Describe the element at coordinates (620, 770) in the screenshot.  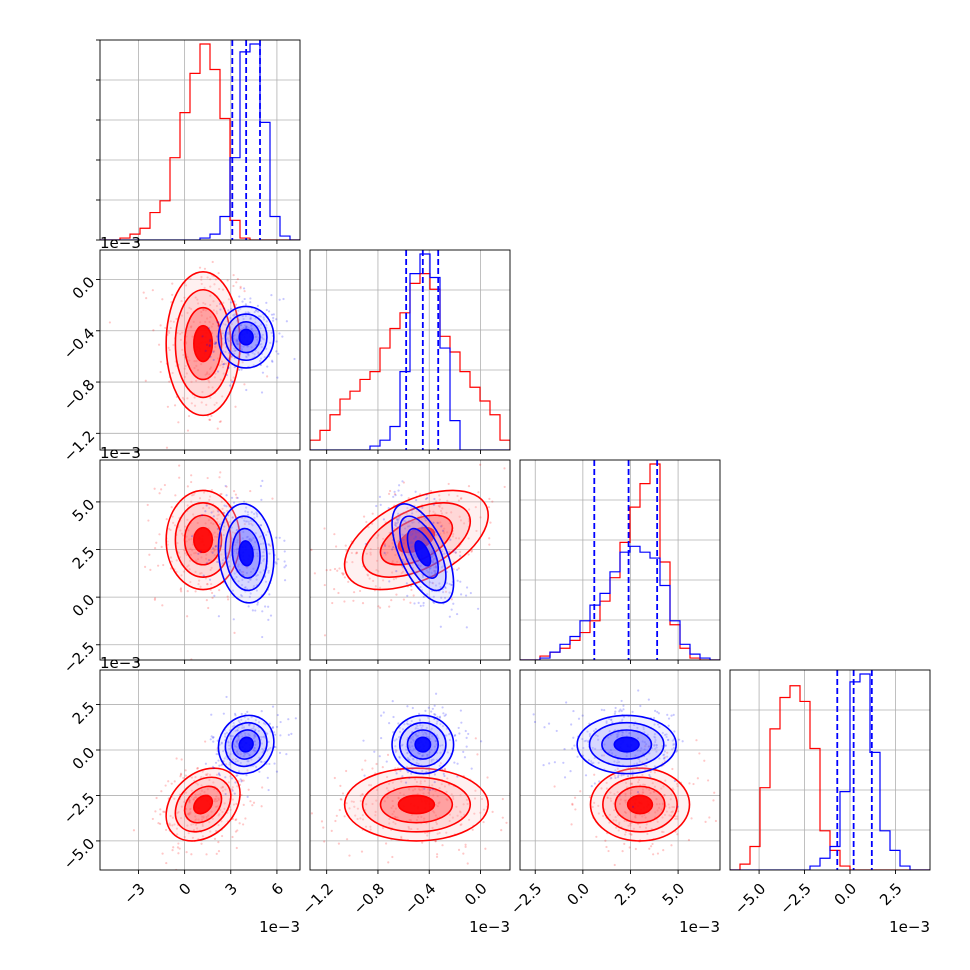
I see `panel-frame` at that location.